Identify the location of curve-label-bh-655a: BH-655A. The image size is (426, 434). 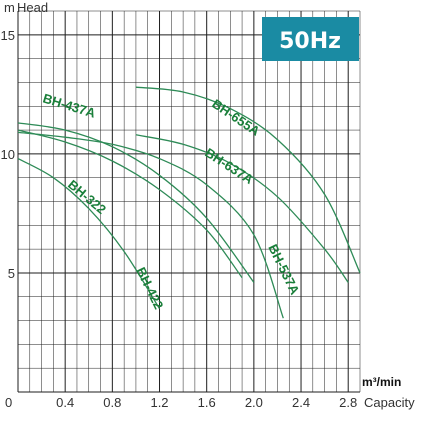
(236, 117).